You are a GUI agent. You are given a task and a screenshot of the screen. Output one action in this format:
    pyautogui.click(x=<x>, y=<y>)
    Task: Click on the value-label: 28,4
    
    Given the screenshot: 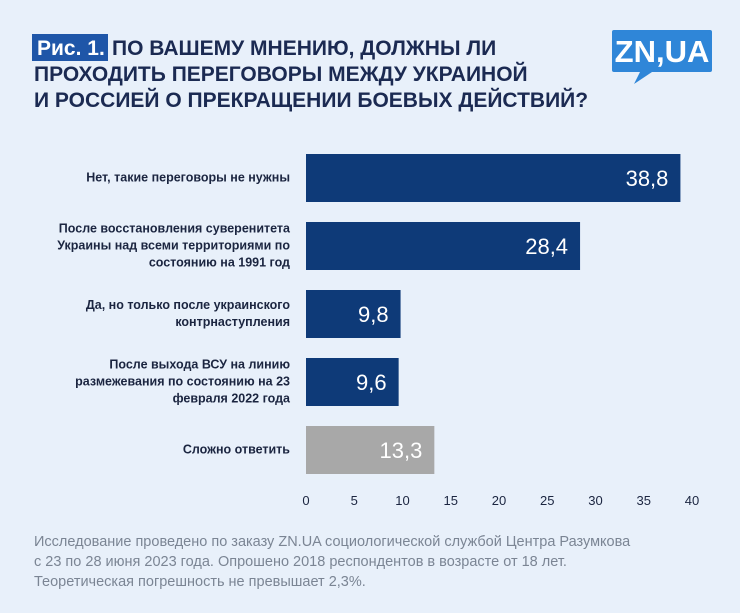 What is the action you would take?
    pyautogui.click(x=546, y=246)
    